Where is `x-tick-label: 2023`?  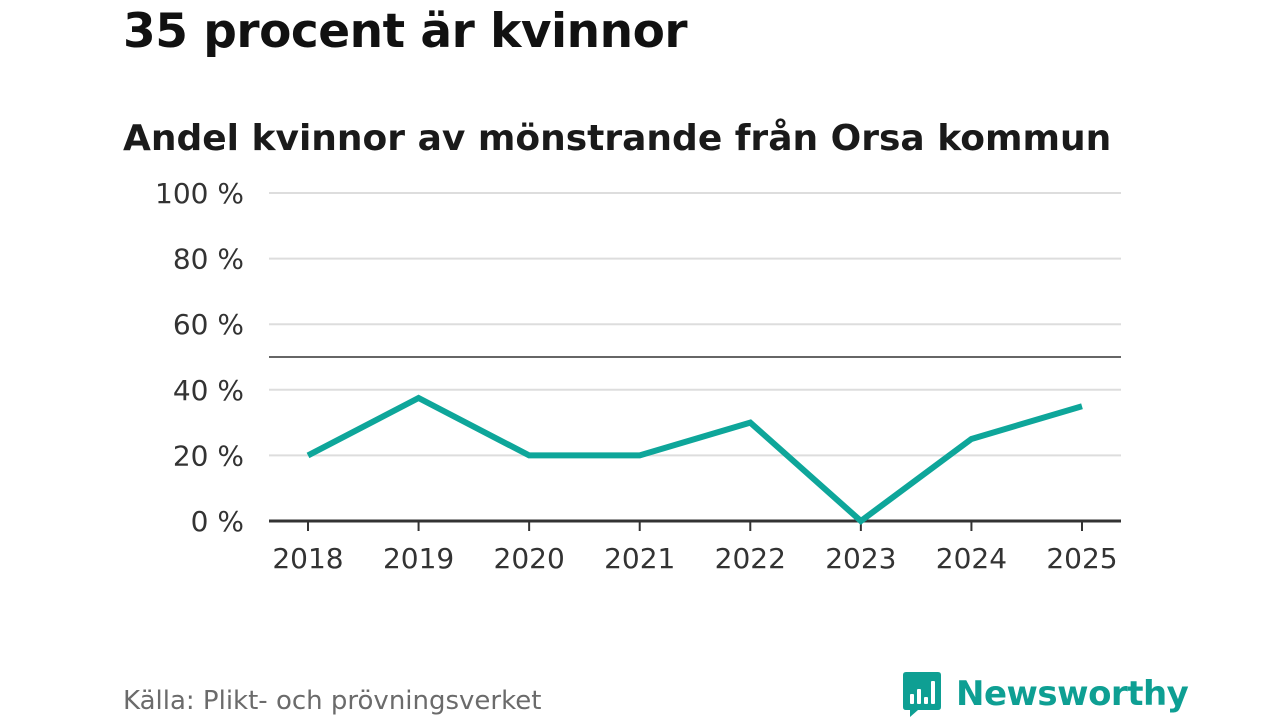 x-tick-label: 2023 is located at coordinates (860, 558).